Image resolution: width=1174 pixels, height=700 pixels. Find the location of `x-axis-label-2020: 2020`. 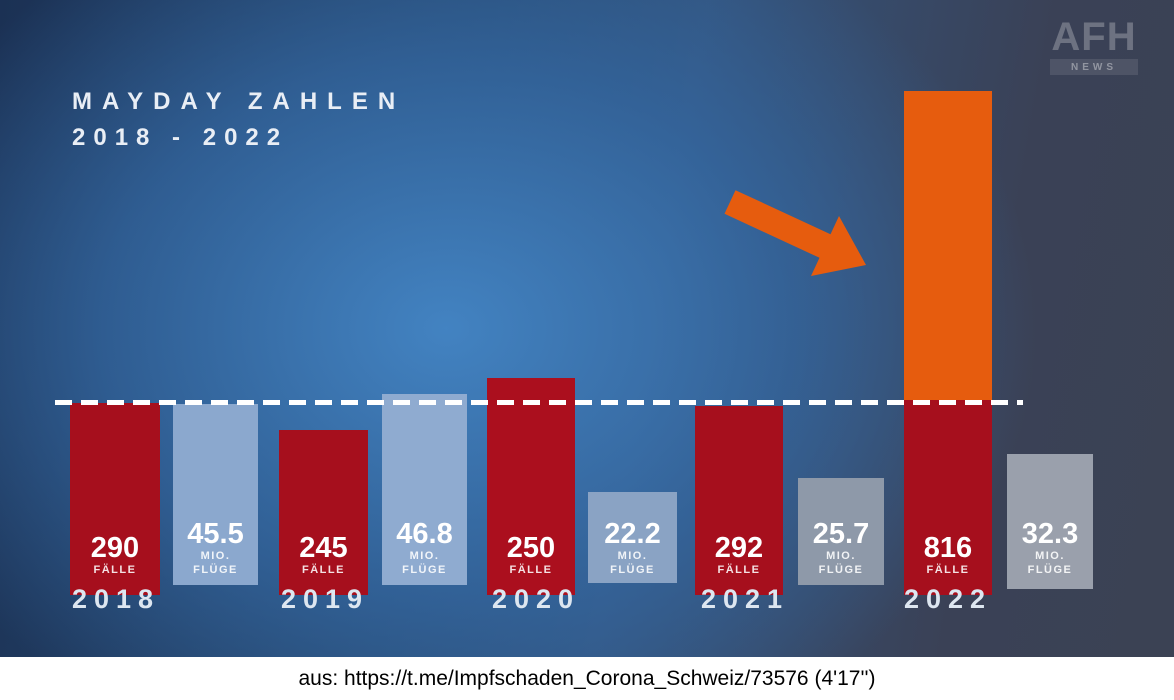

x-axis-label-2020: 2020 is located at coordinates (536, 599).